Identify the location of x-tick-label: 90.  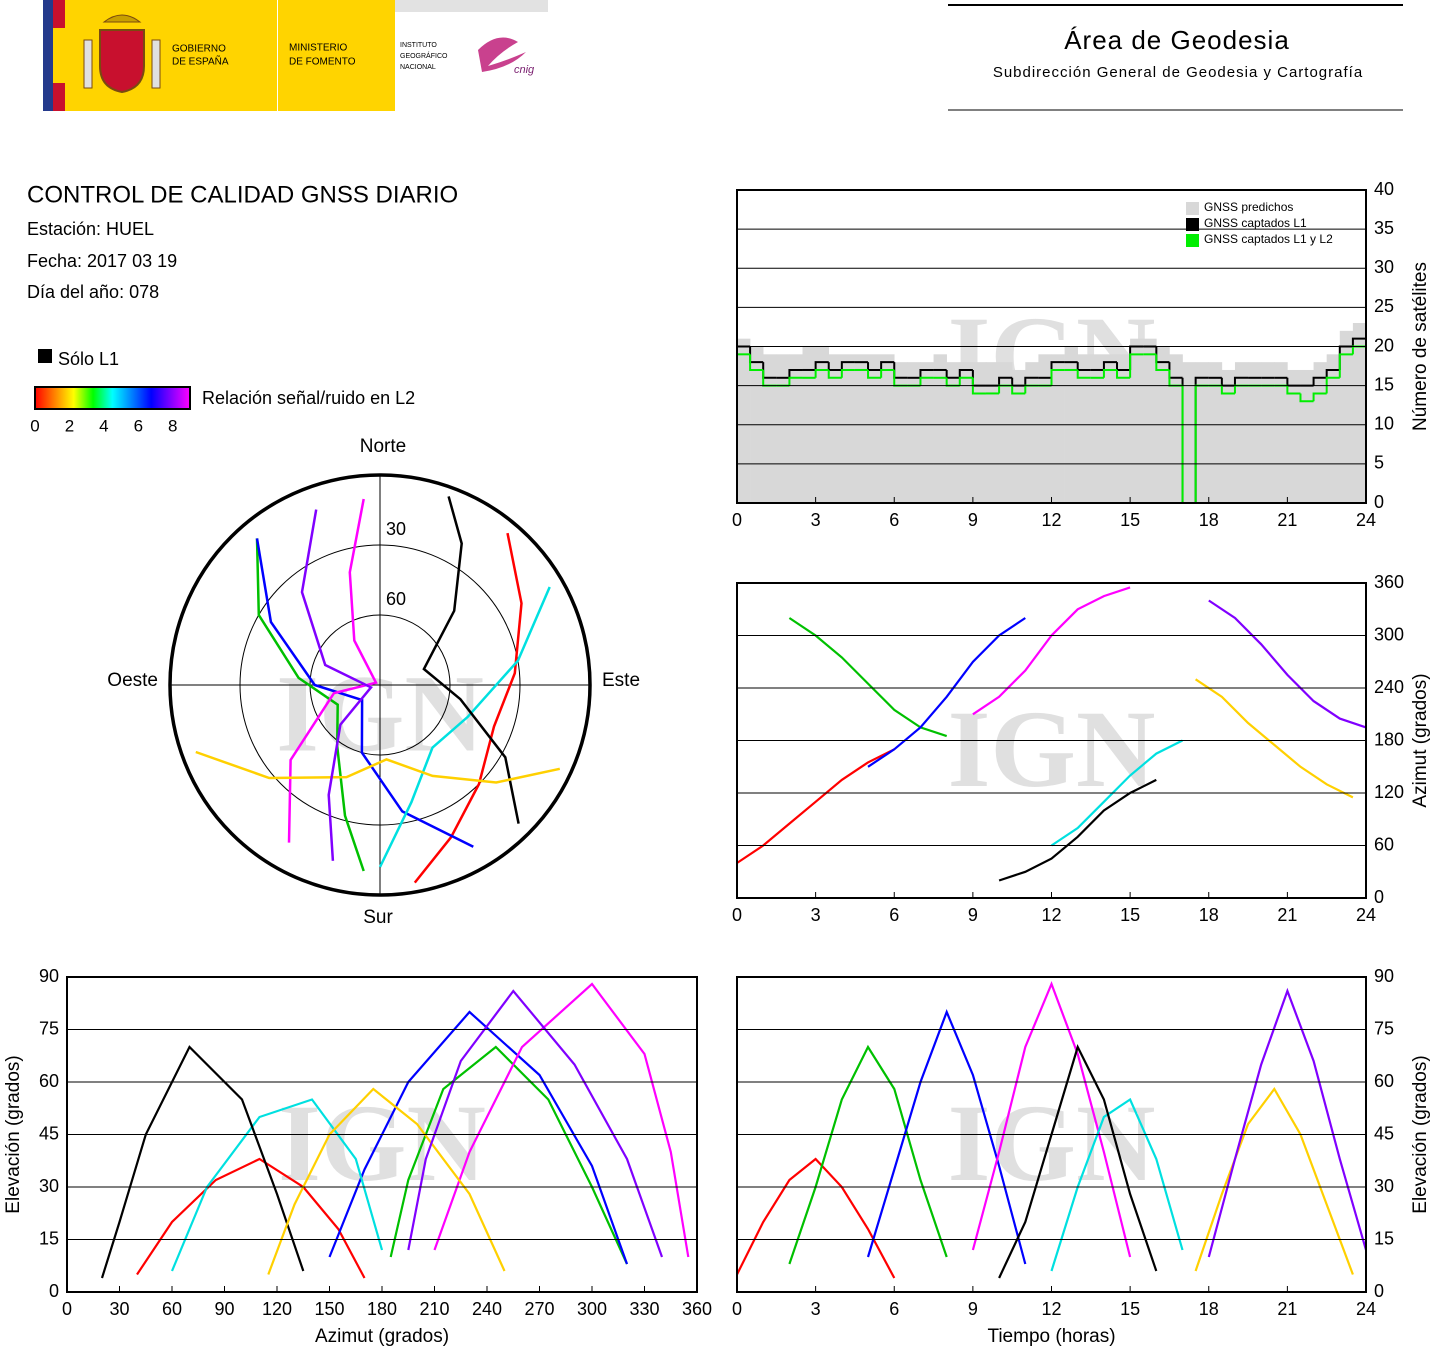
(224, 1309).